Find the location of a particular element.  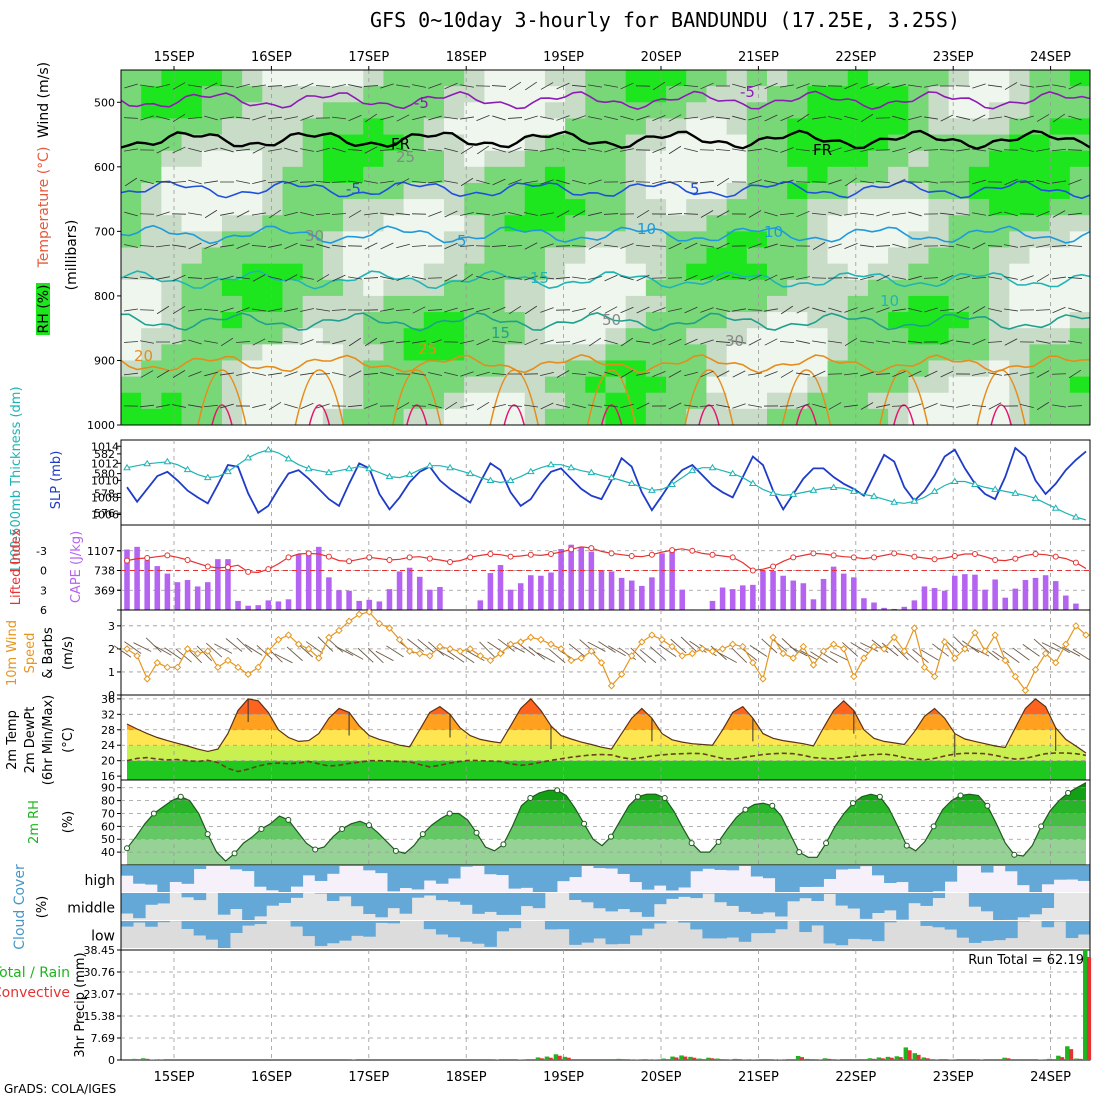

slp-axis-label: SLP (mb) is located at coordinates (56, 480).